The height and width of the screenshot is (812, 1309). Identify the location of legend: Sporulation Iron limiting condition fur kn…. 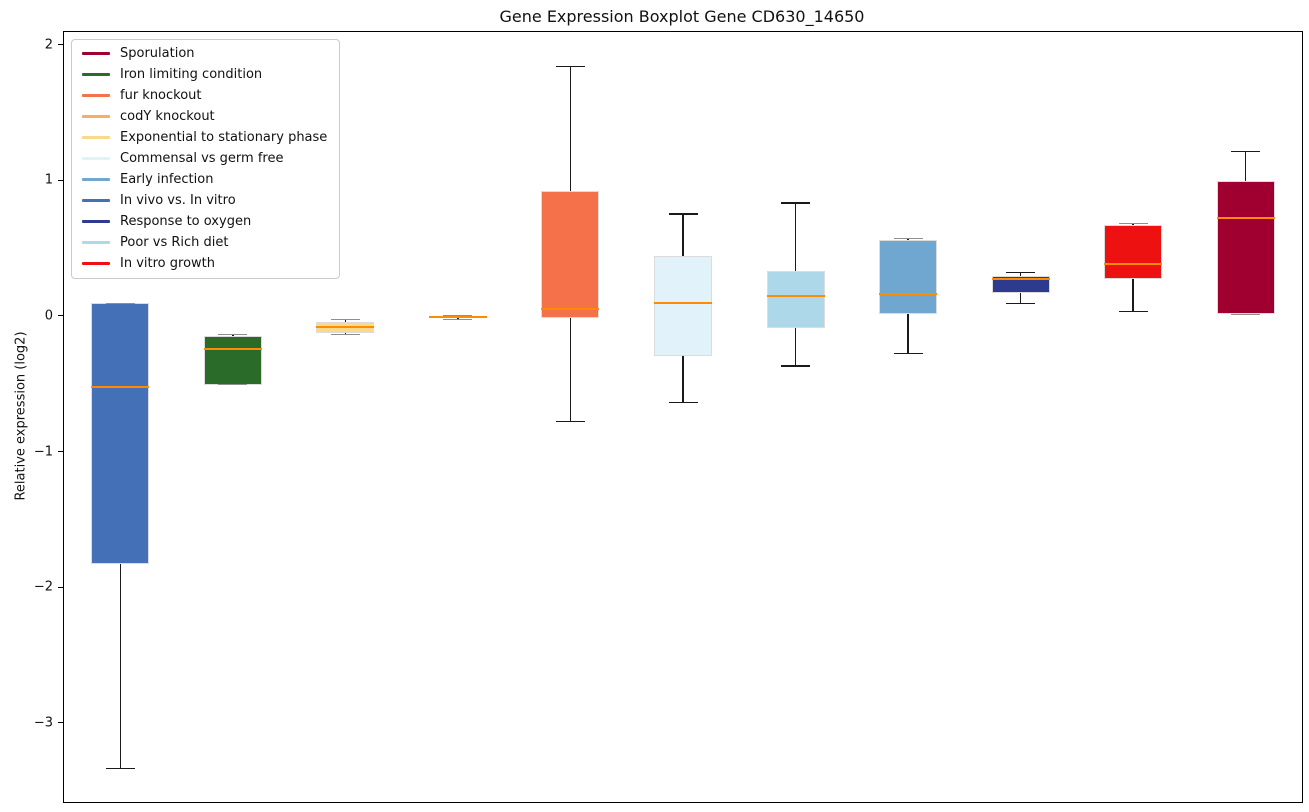
(206, 159).